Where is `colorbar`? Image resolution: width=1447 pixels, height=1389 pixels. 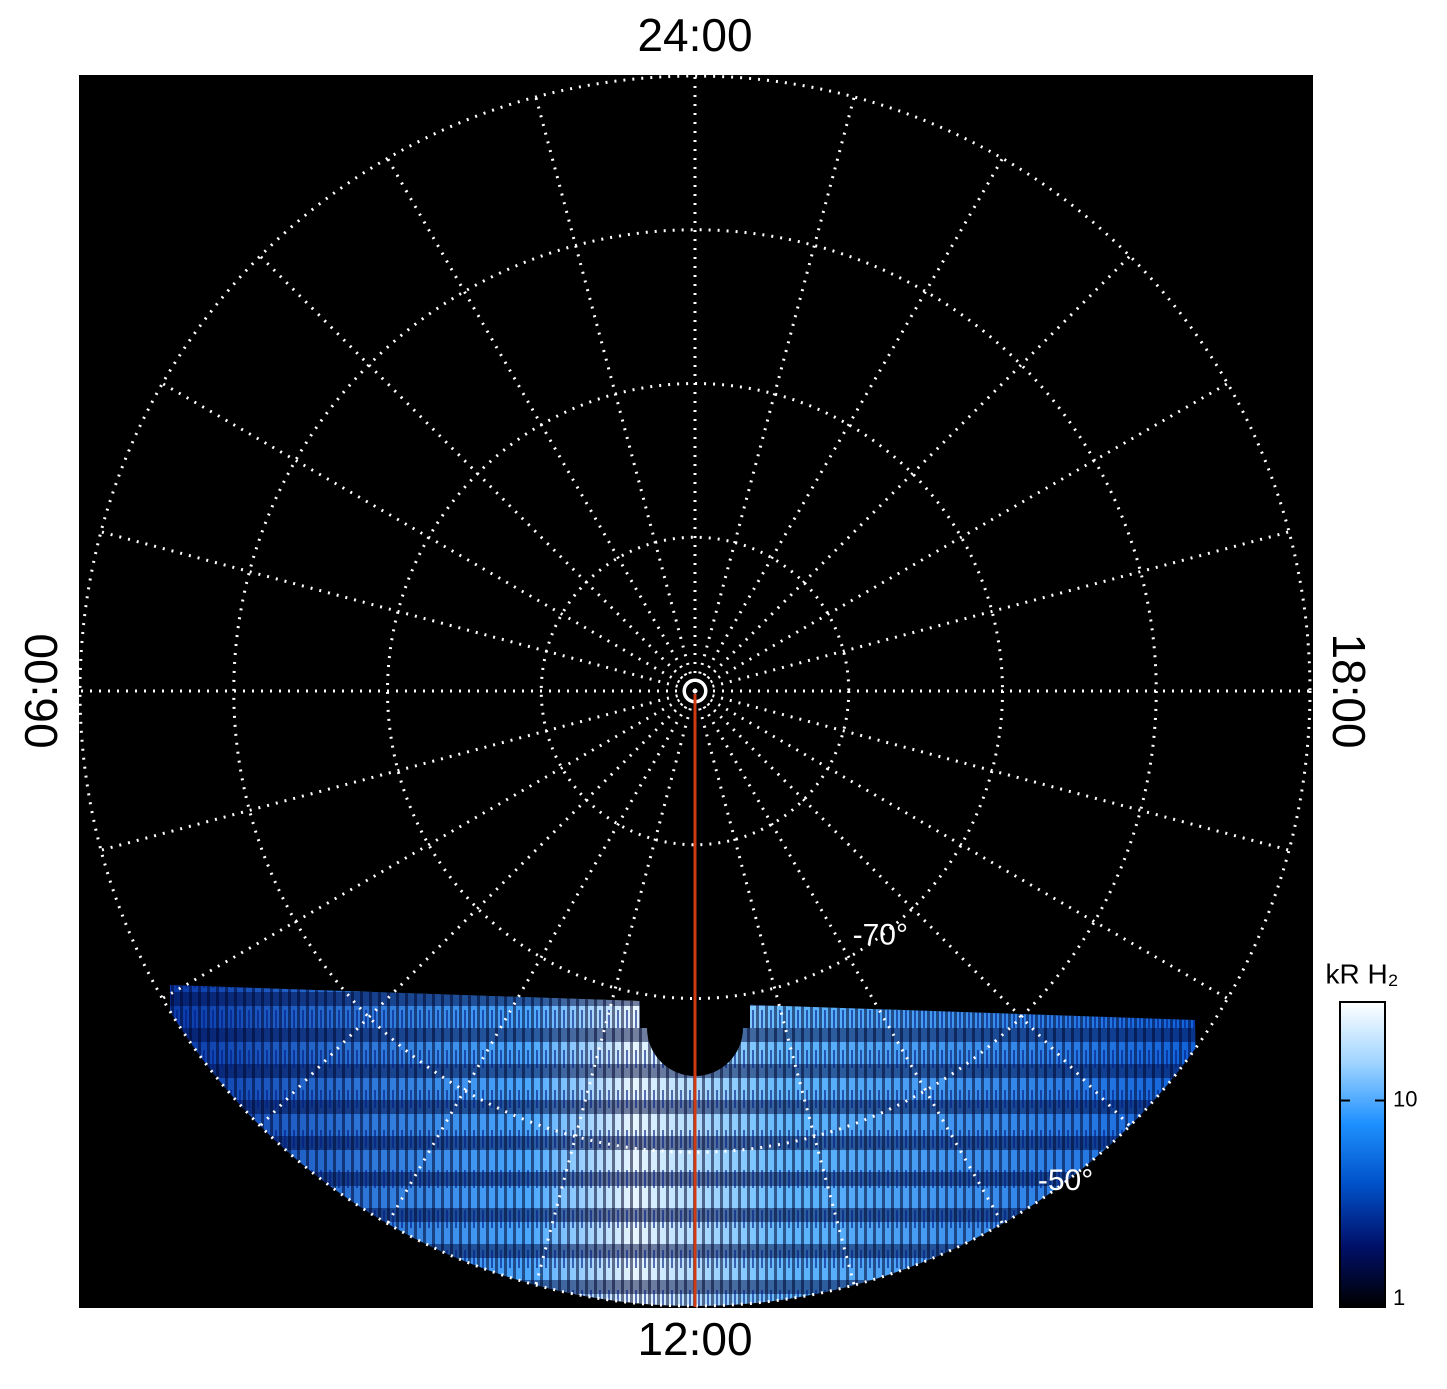
colorbar is located at coordinates (1362, 1154).